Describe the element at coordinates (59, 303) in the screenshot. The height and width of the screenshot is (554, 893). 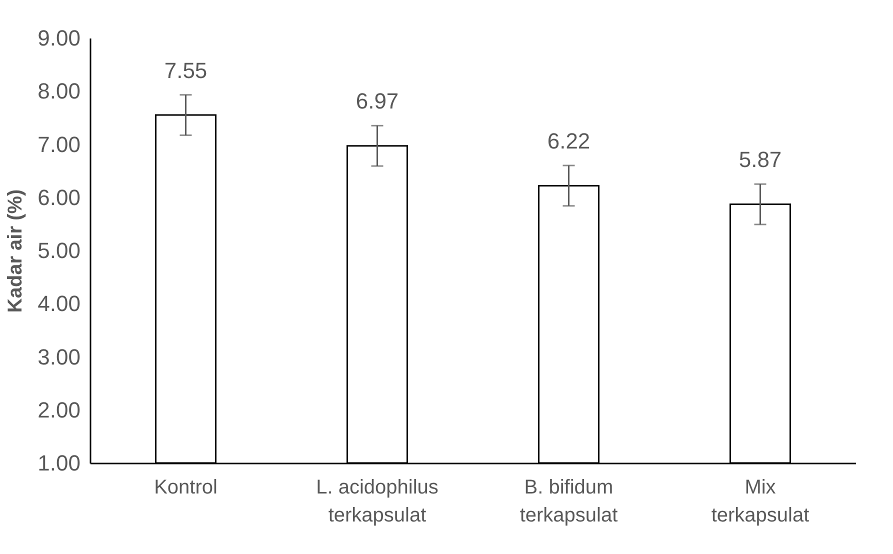
I see `y-tick-label: 4.00` at that location.